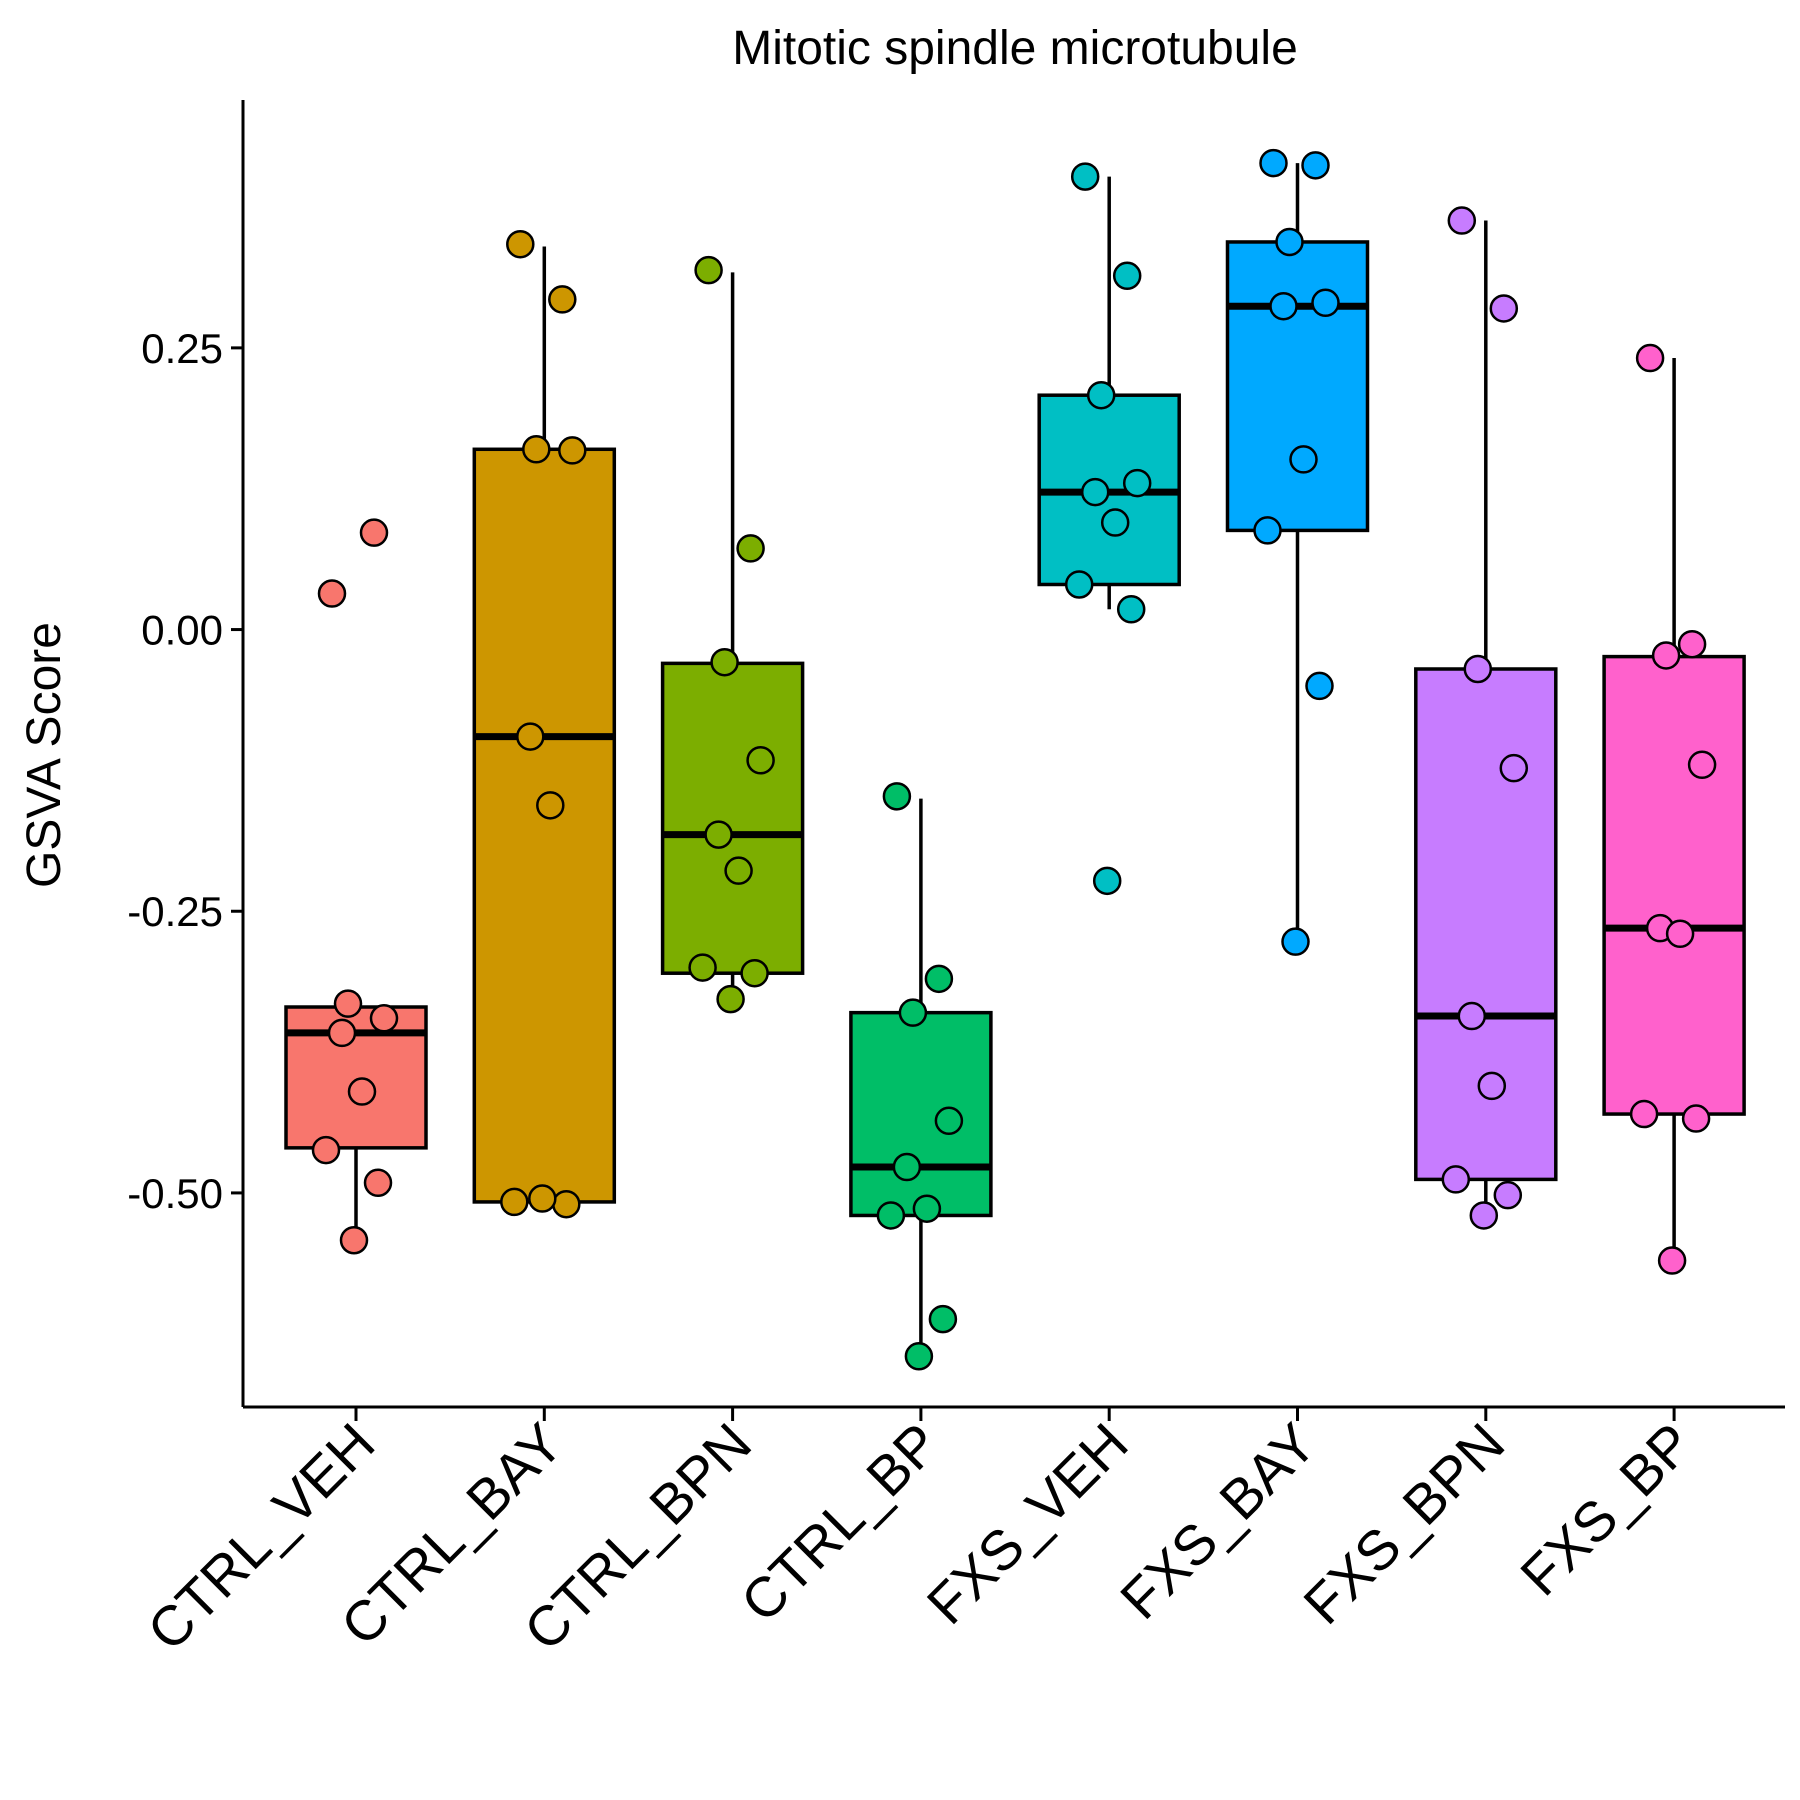 The width and height of the screenshot is (1800, 1800). Describe the element at coordinates (182, 348) in the screenshot. I see `y-tick-label: 0.25` at that location.